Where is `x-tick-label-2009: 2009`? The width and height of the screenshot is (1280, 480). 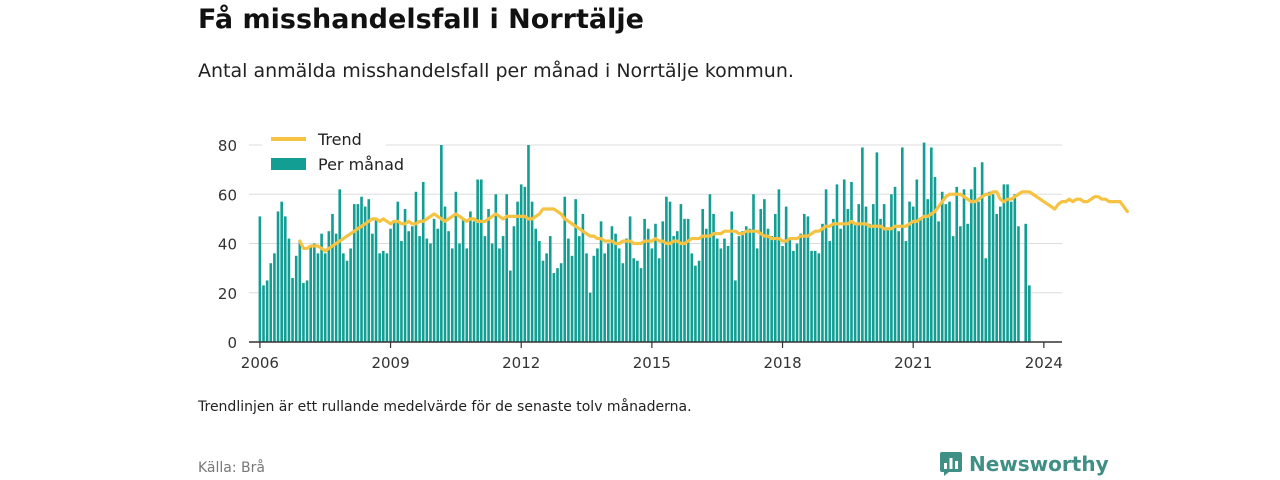
x-tick-label-2009: 2009 is located at coordinates (390, 363).